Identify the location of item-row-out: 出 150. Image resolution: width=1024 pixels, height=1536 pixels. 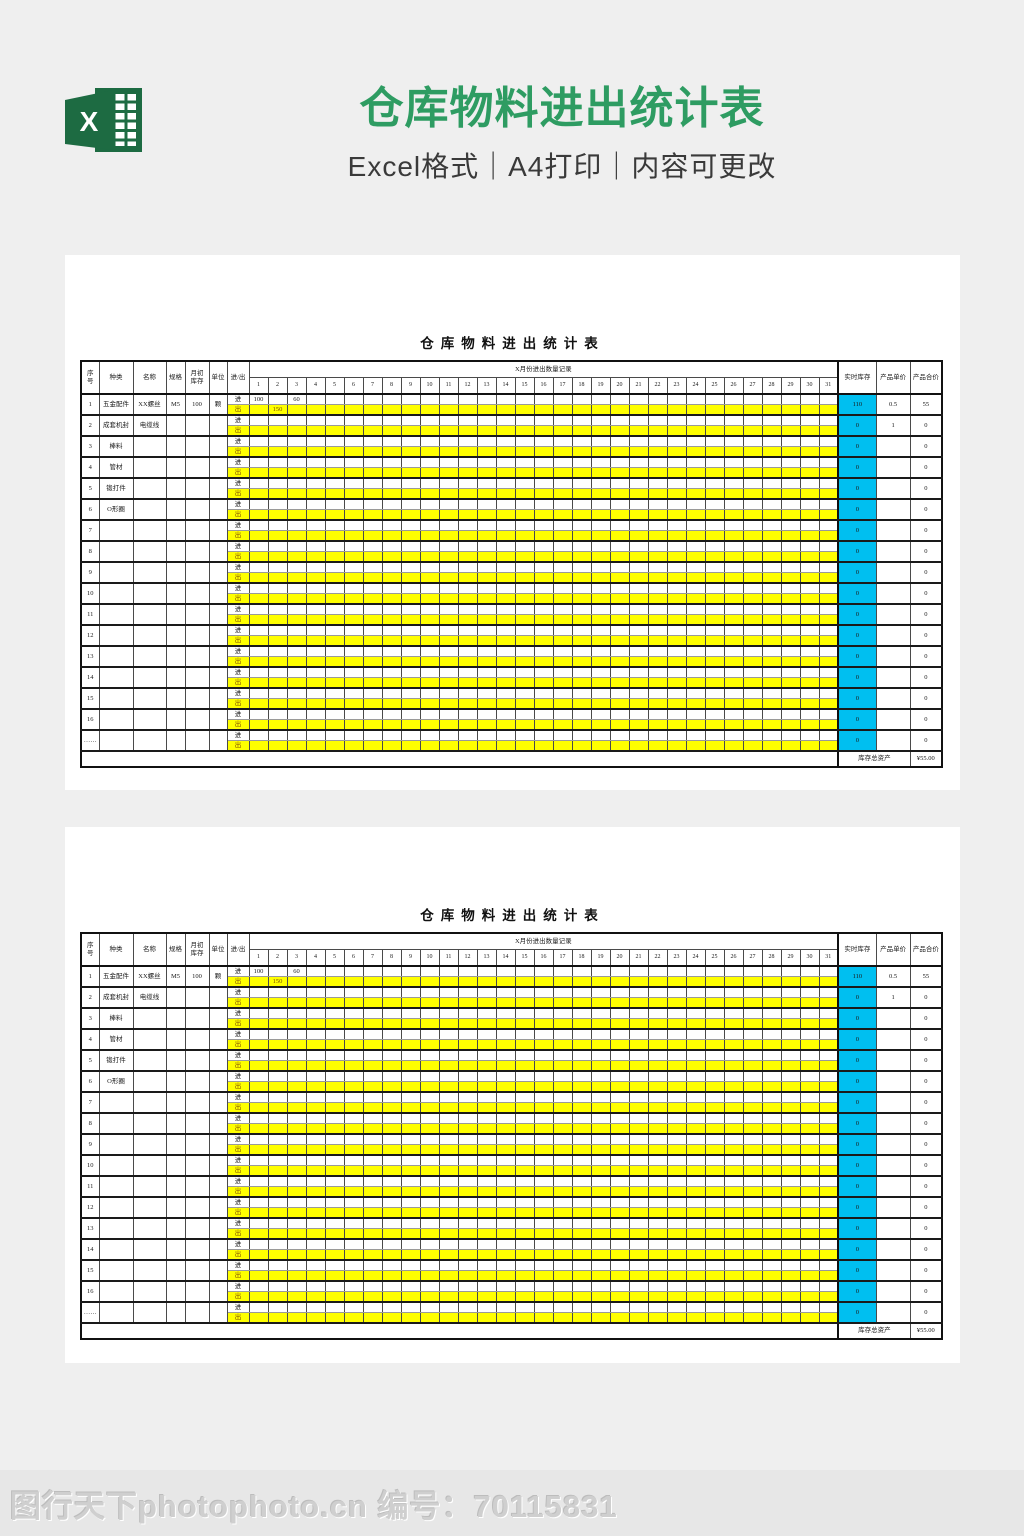
(511, 982).